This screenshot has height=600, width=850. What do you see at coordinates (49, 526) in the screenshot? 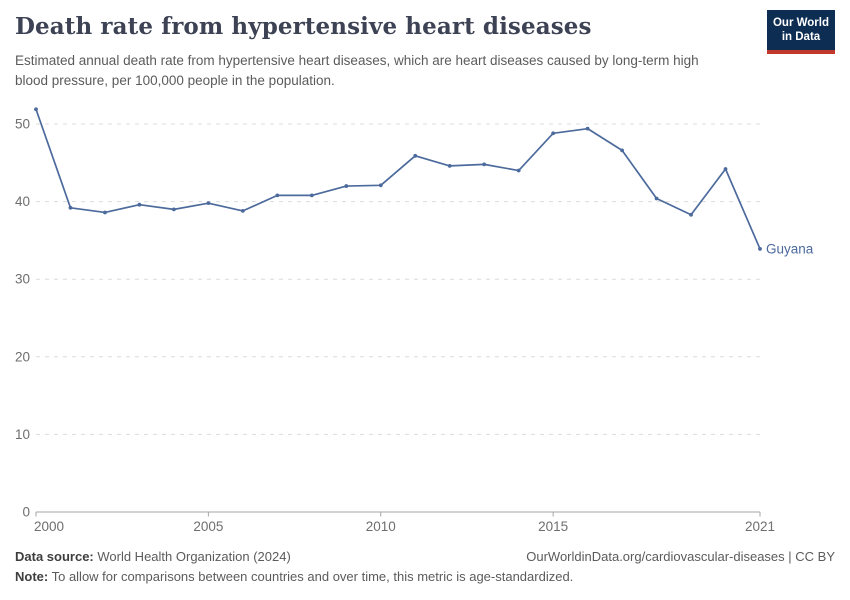
I see `x-tick-label: 2000` at bounding box center [49, 526].